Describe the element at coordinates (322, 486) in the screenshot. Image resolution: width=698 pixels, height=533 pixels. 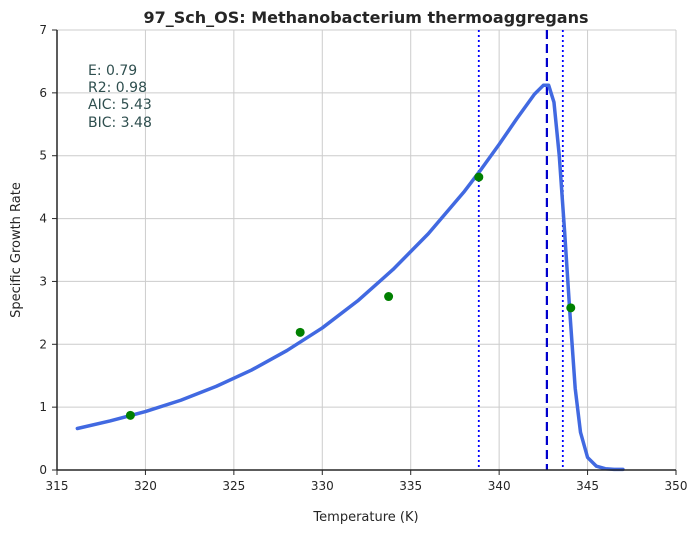
I see `x-tick-label: 330` at that location.